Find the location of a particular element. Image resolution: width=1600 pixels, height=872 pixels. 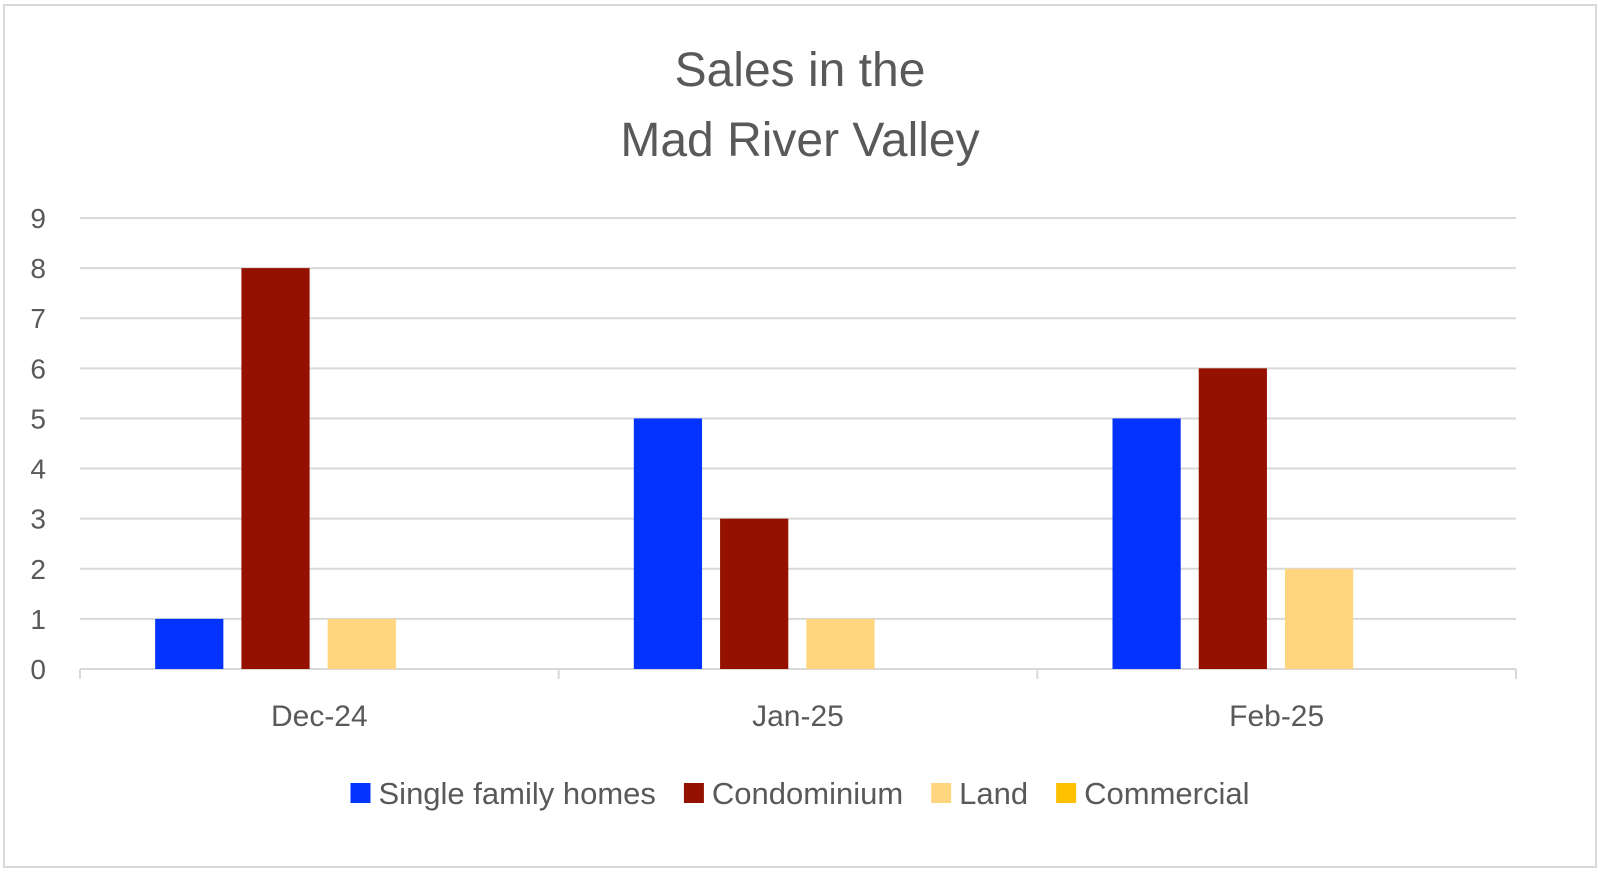

legend-swatch-commercial is located at coordinates (1066, 793).